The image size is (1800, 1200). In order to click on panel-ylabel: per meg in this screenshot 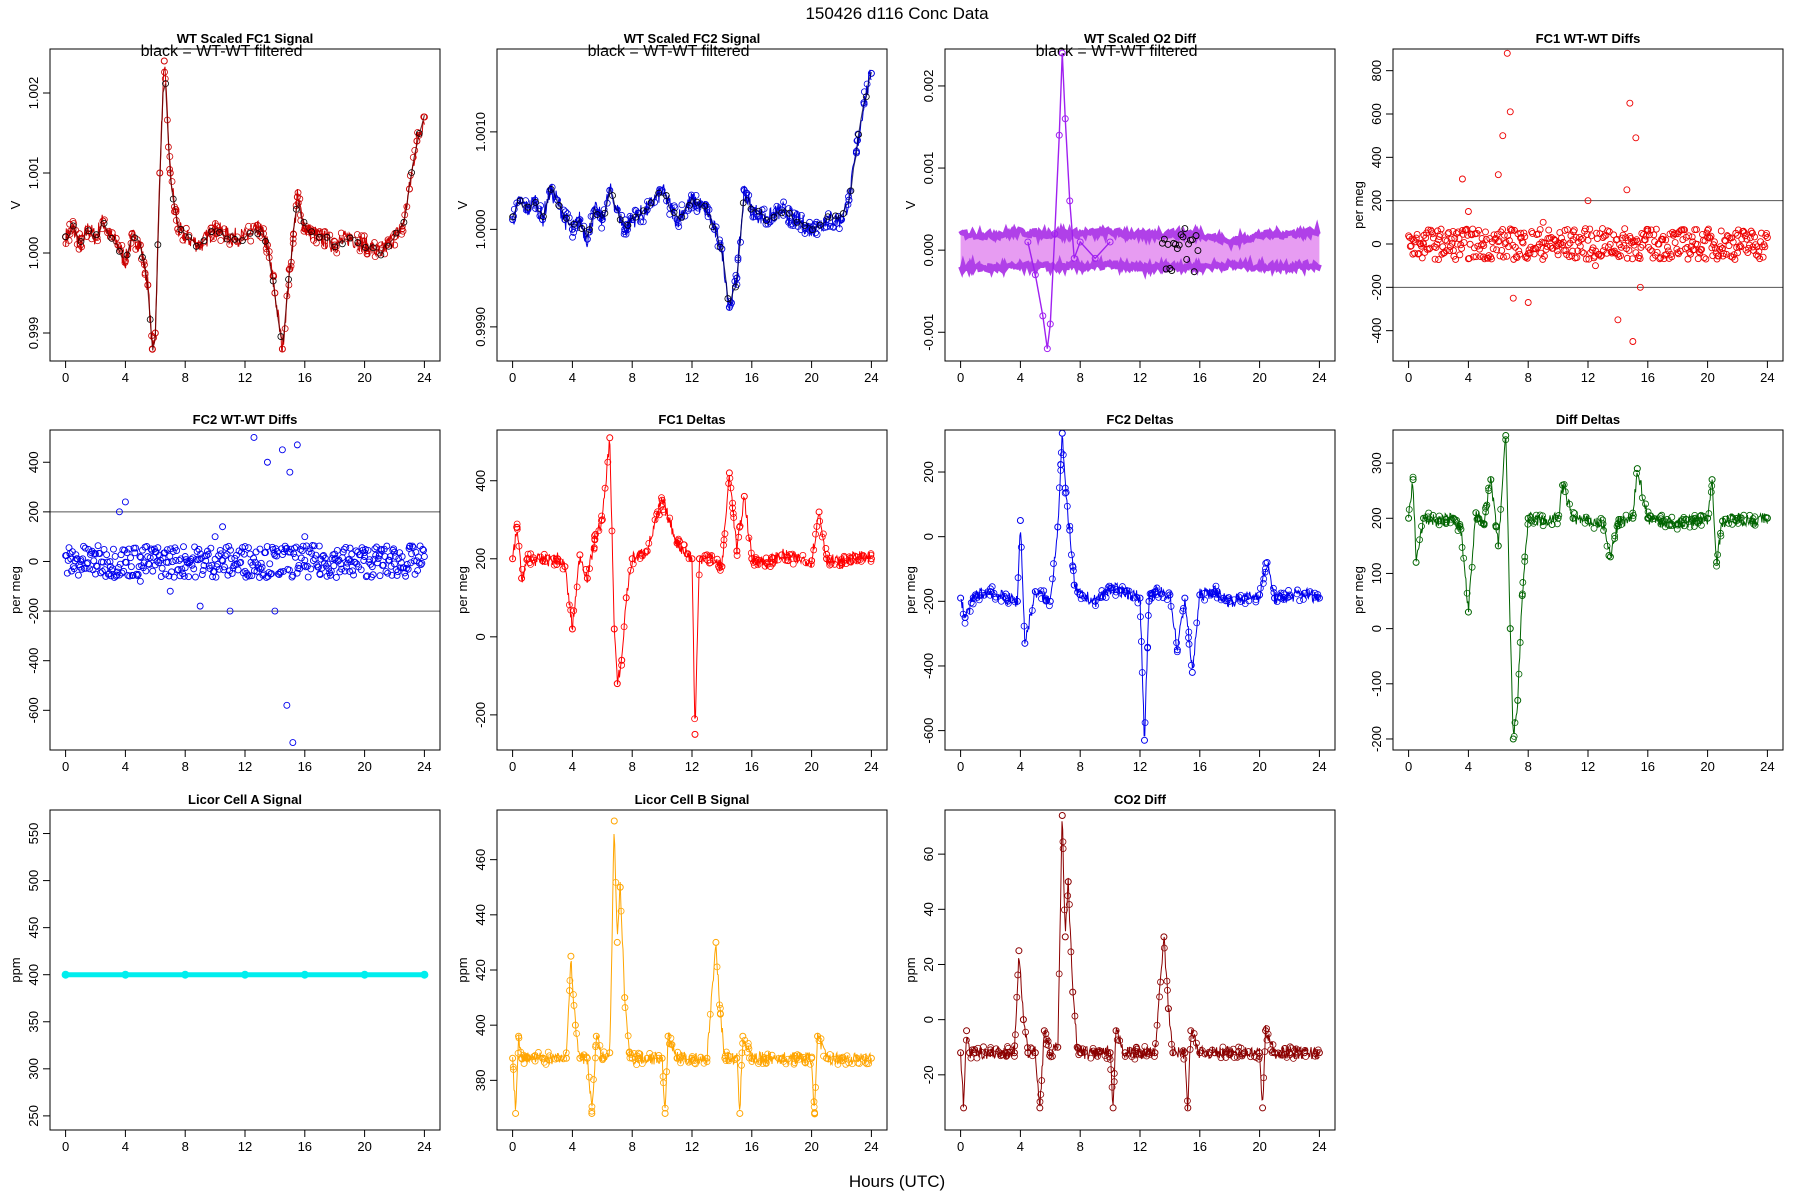, I will do `click(1358, 205)`.